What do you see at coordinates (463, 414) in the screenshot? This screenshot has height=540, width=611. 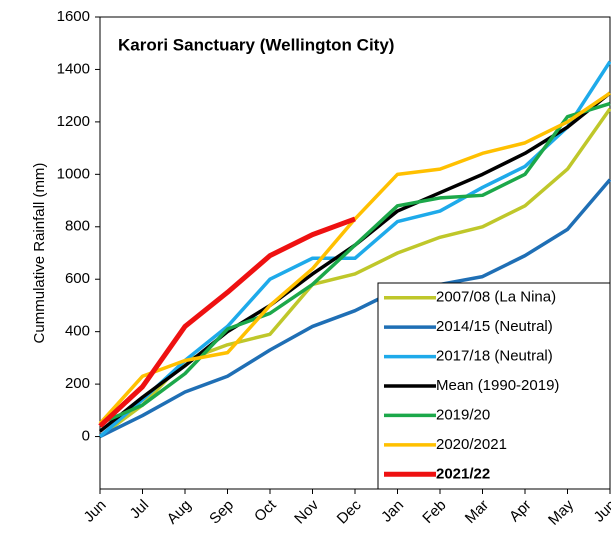 I see `legend-label: 2019/20` at bounding box center [463, 414].